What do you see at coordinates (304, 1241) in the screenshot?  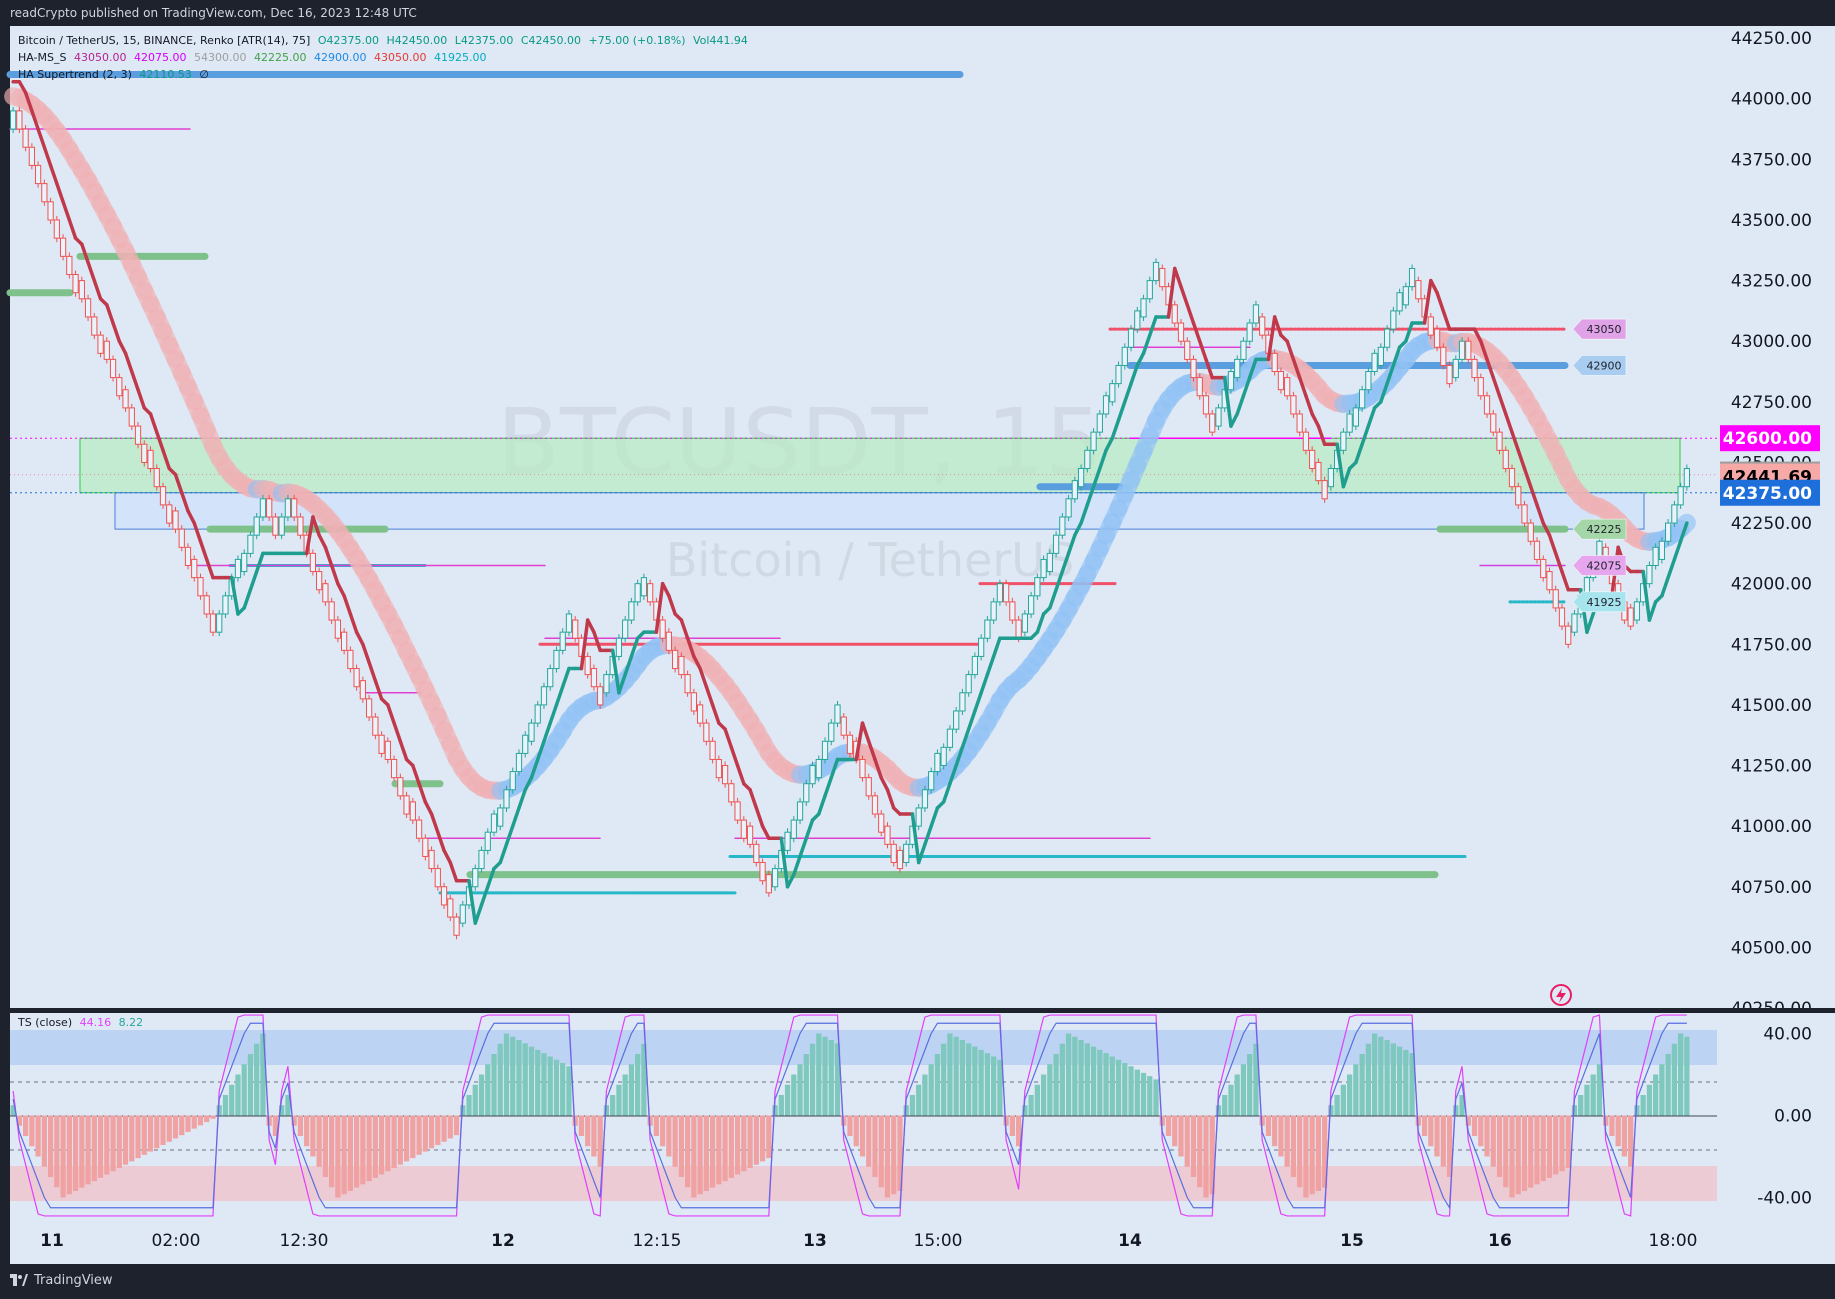 I see `time-tick-label: 12:30` at bounding box center [304, 1241].